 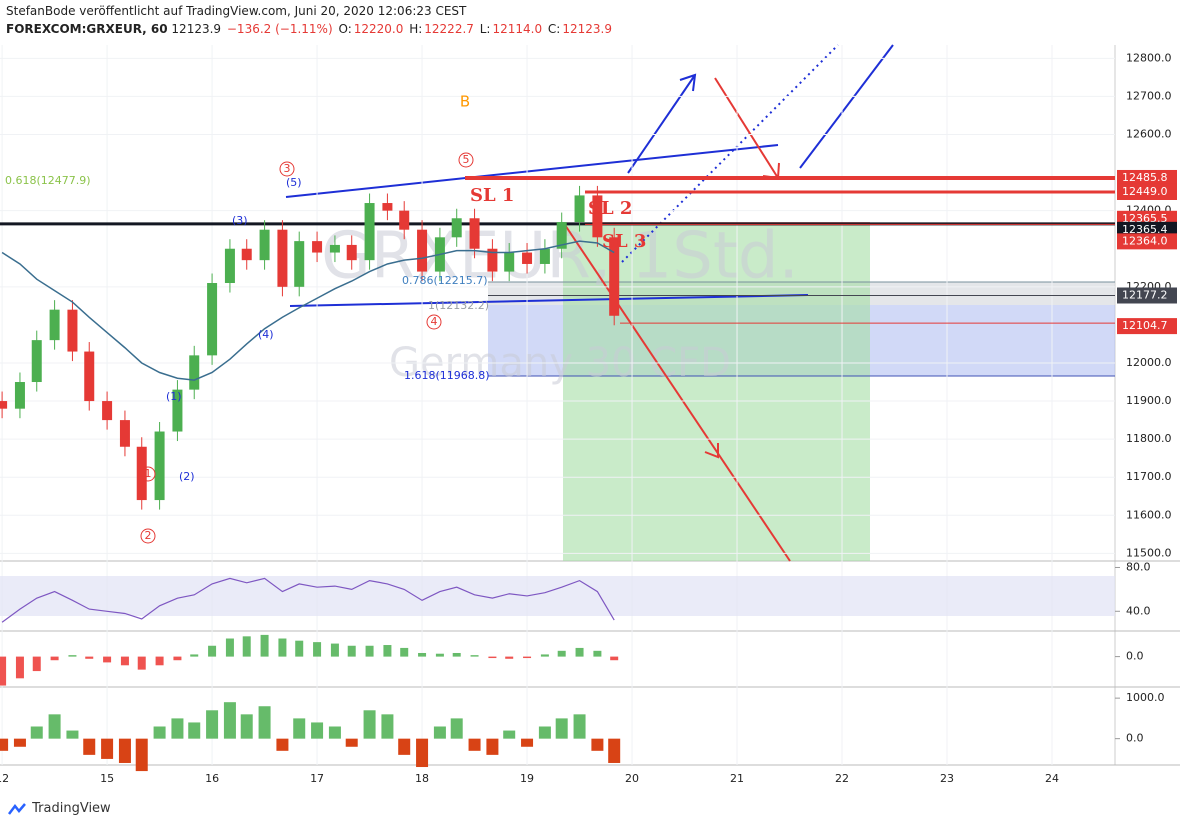 I want to click on y-tick-label: 11900.0, so click(x=1149, y=400).